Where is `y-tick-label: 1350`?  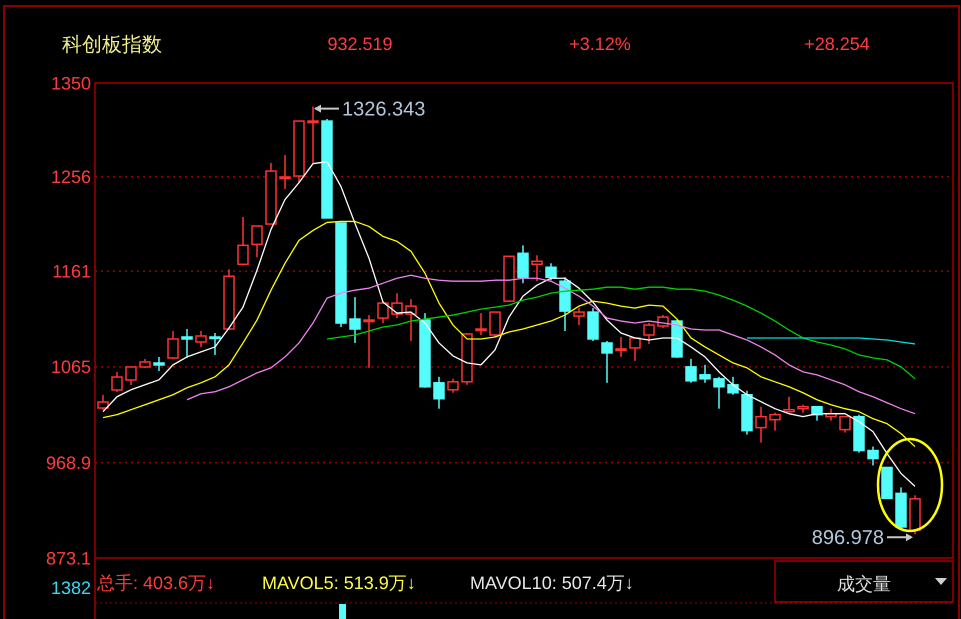
y-tick-label: 1350 is located at coordinates (70, 83).